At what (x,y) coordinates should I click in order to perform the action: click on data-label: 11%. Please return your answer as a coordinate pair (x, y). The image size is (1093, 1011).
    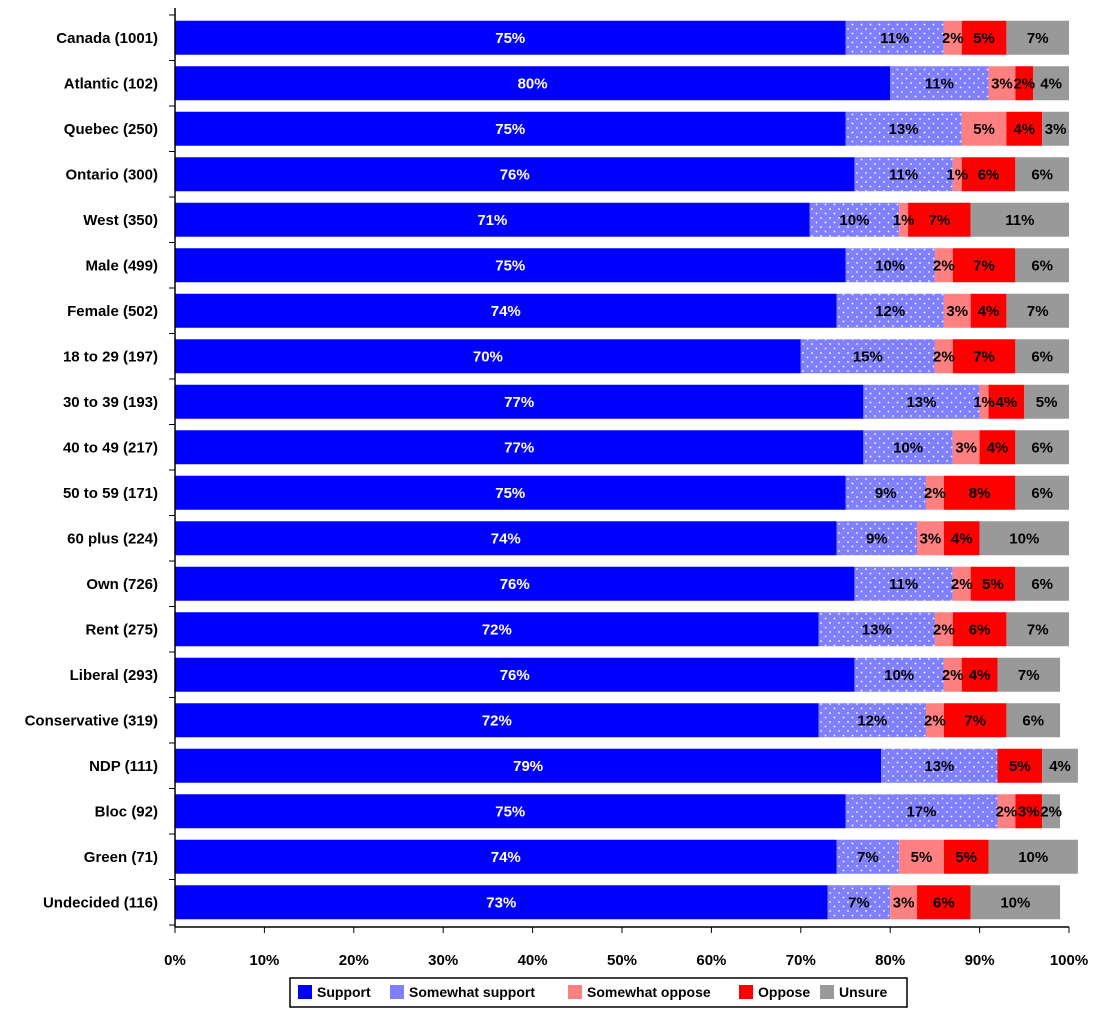
    Looking at the image, I should click on (903, 584).